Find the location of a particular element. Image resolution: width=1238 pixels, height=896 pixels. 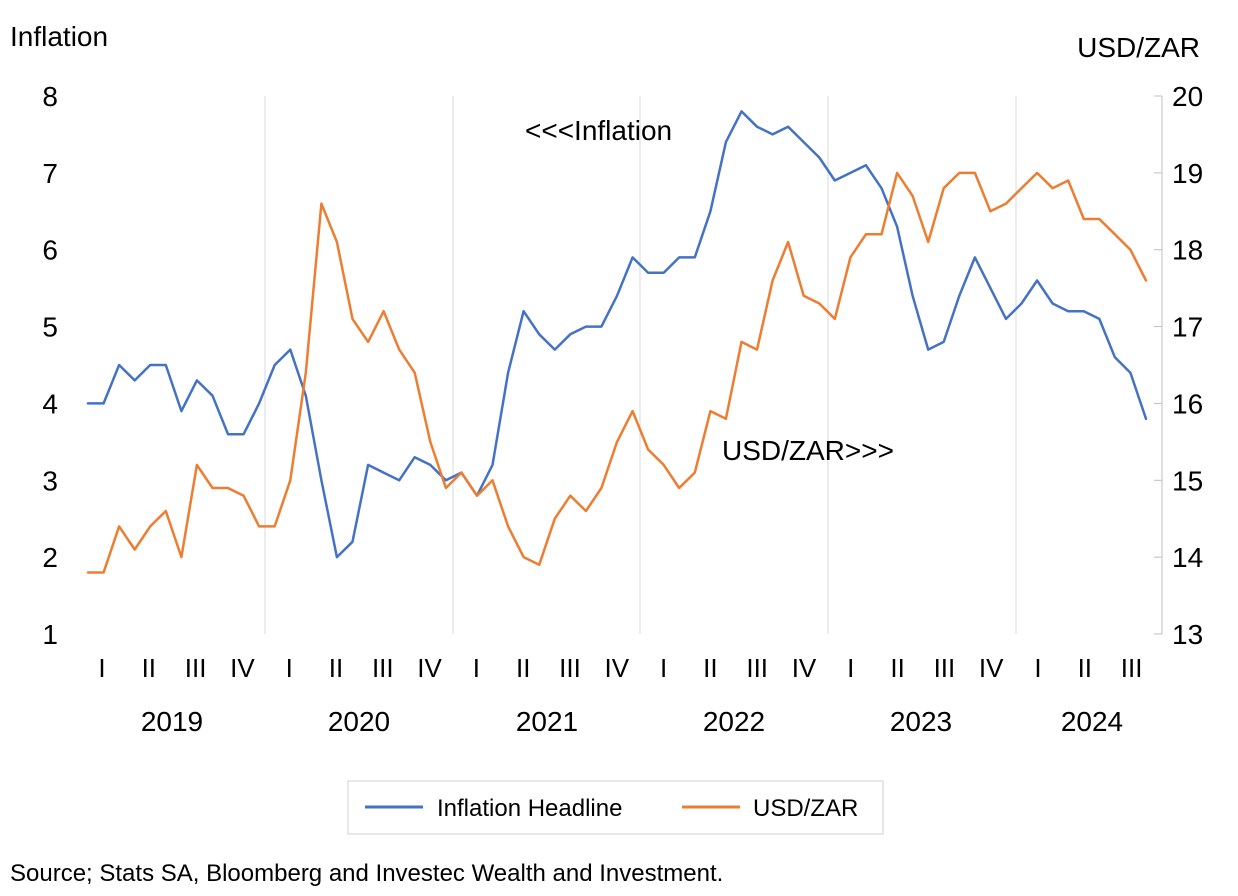

left-tick-label: 6 is located at coordinates (50, 250).